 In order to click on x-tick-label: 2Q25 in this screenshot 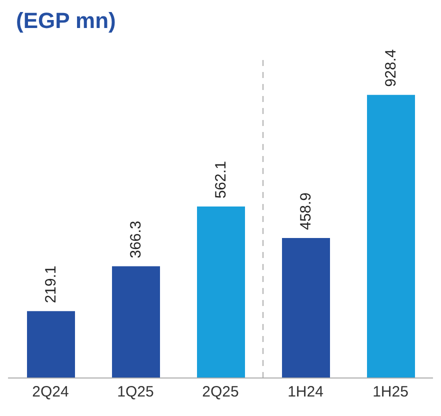, I will do `click(220, 392)`.